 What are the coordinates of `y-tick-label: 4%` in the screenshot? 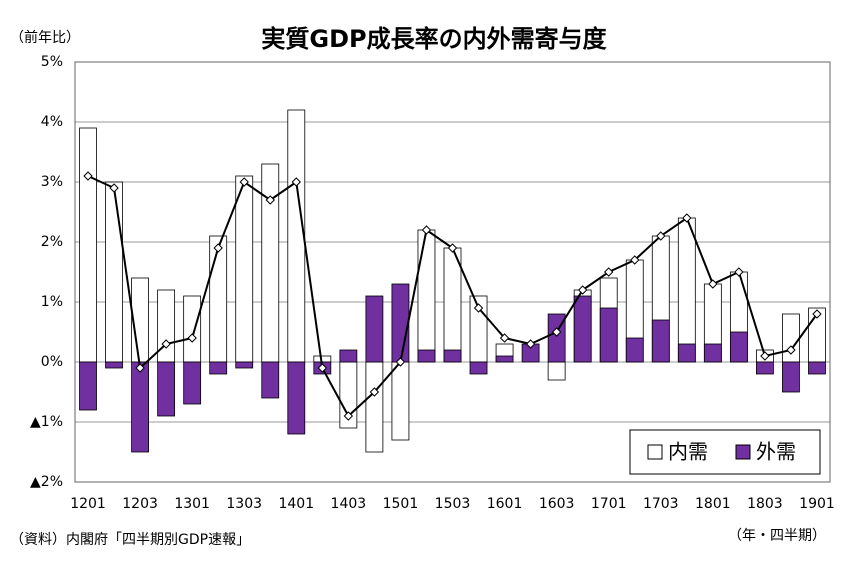 It's located at (52, 122).